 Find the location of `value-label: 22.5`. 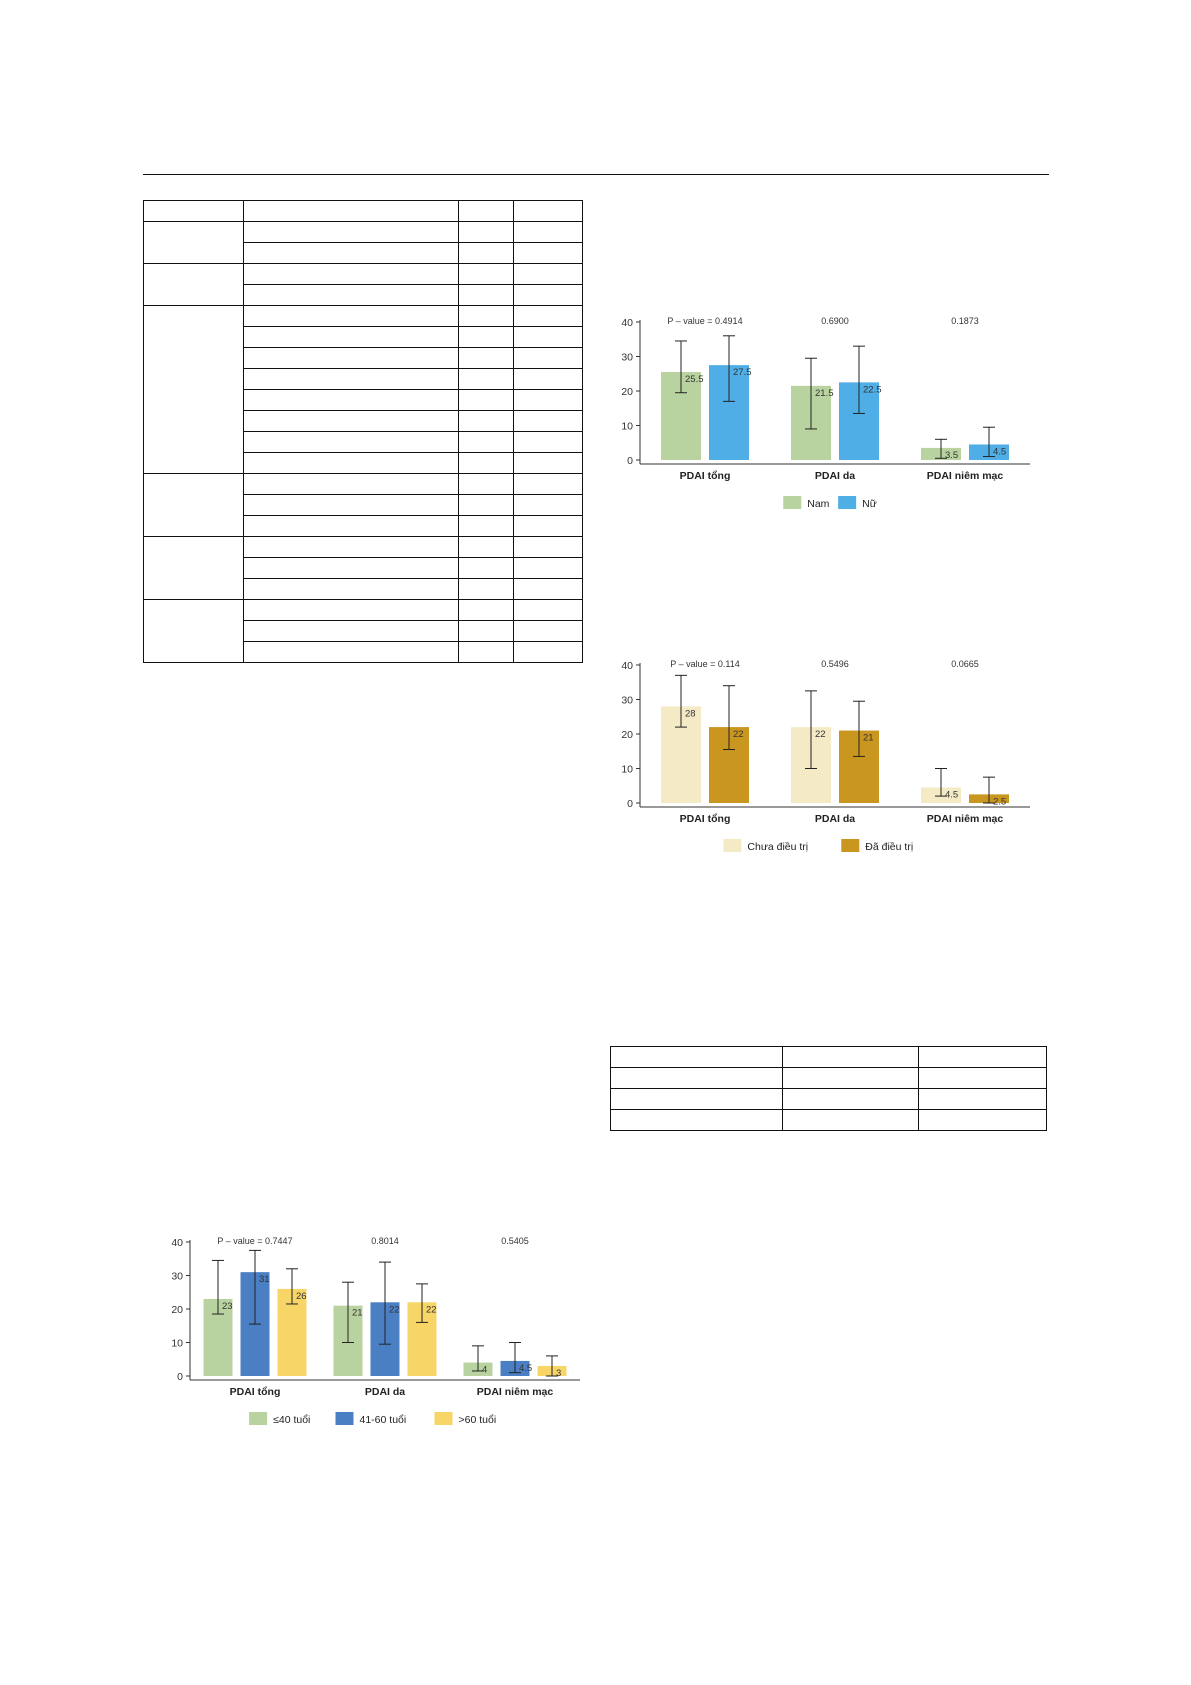

value-label: 22.5 is located at coordinates (872, 389).